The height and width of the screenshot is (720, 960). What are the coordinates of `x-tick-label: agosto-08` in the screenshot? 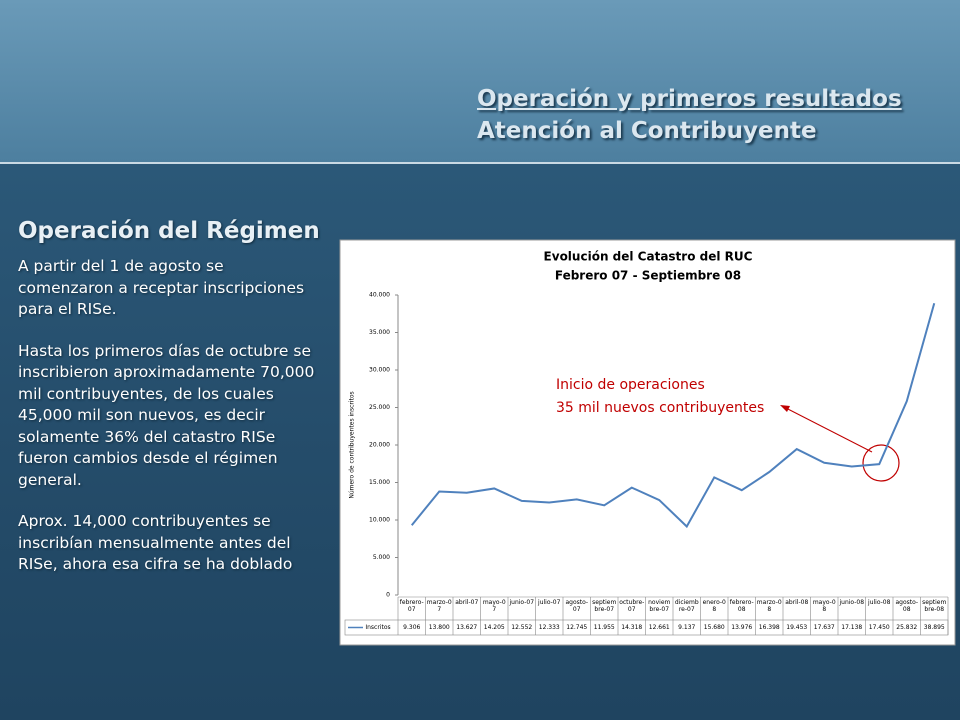 It's located at (907, 606).